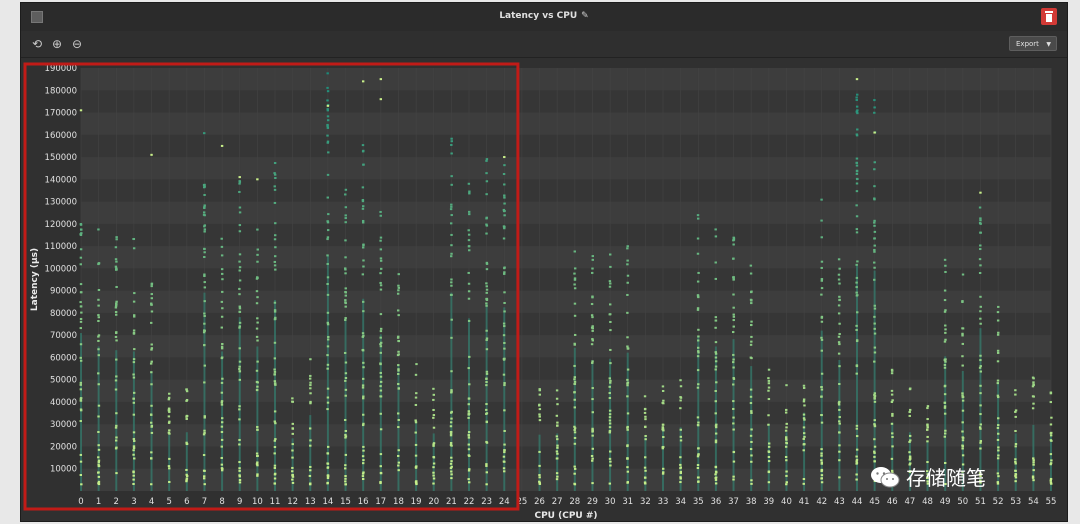  What do you see at coordinates (63, 425) in the screenshot?
I see `y-tick-label: 30000` at bounding box center [63, 425].